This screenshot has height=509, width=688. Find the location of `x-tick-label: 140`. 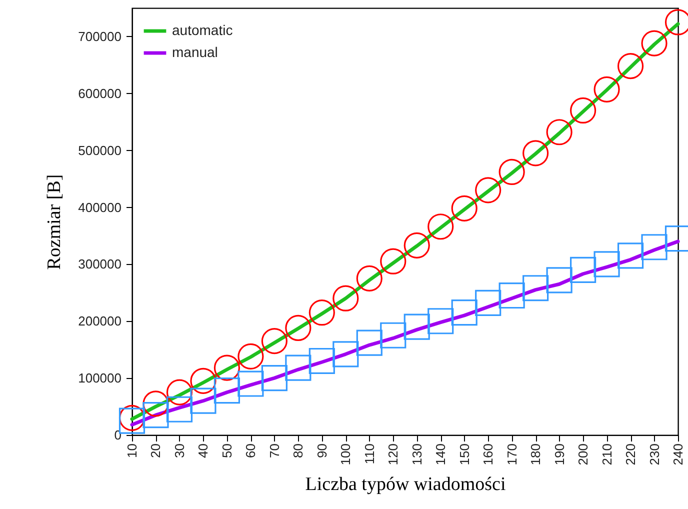

x-tick-label: 140 is located at coordinates (440, 455).